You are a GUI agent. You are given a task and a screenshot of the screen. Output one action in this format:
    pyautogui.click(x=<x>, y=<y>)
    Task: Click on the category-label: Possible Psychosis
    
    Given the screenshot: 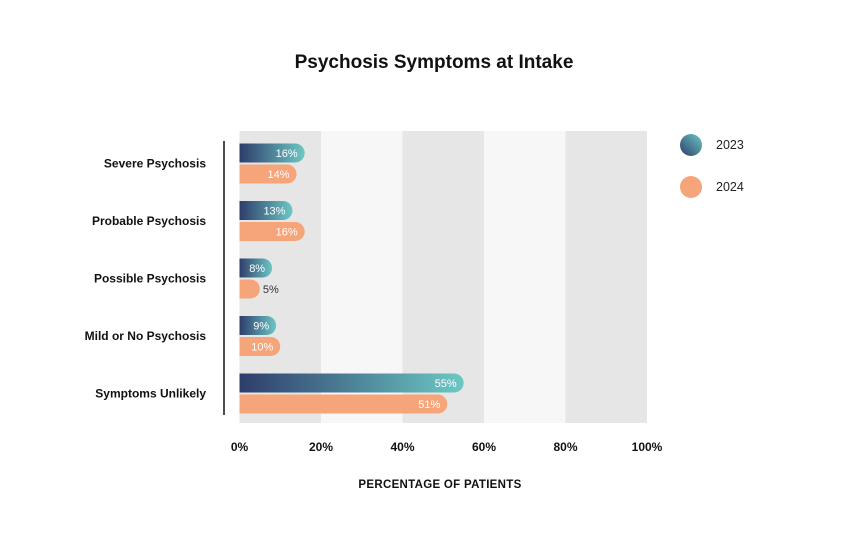 What is the action you would take?
    pyautogui.click(x=150, y=279)
    